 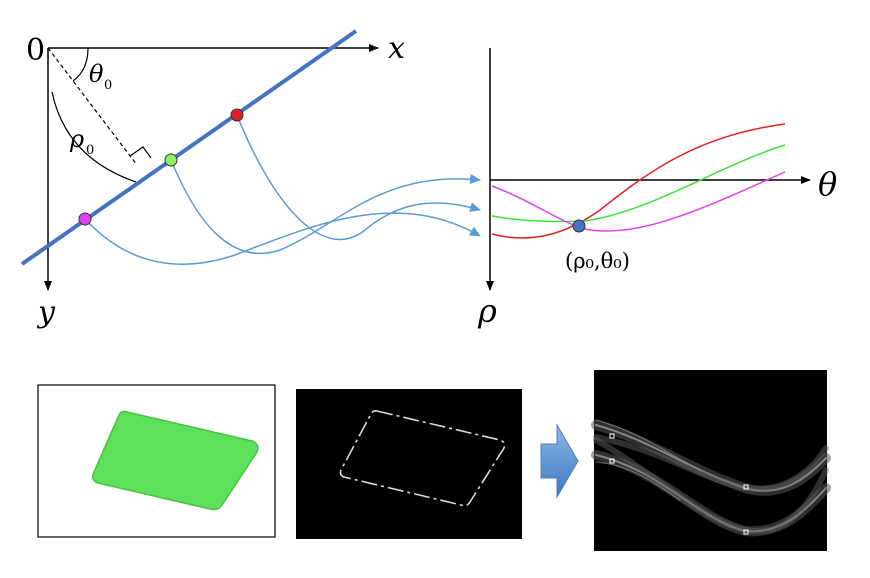 What do you see at coordinates (140, 152) in the screenshot?
I see `right-angle-mark` at bounding box center [140, 152].